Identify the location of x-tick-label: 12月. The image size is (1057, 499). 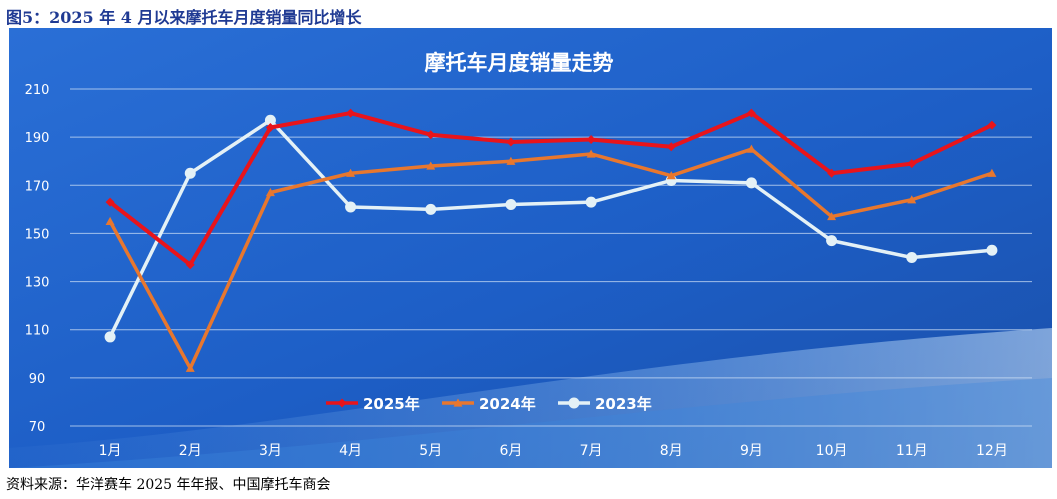
(992, 451).